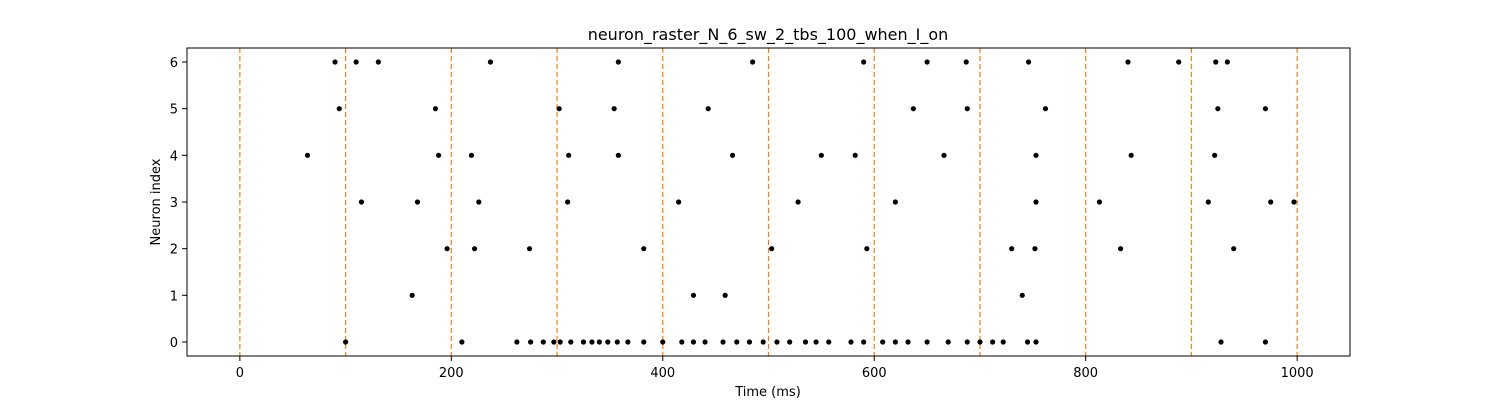 The width and height of the screenshot is (1500, 404). What do you see at coordinates (174, 156) in the screenshot?
I see `y-tick-label: 4` at bounding box center [174, 156].